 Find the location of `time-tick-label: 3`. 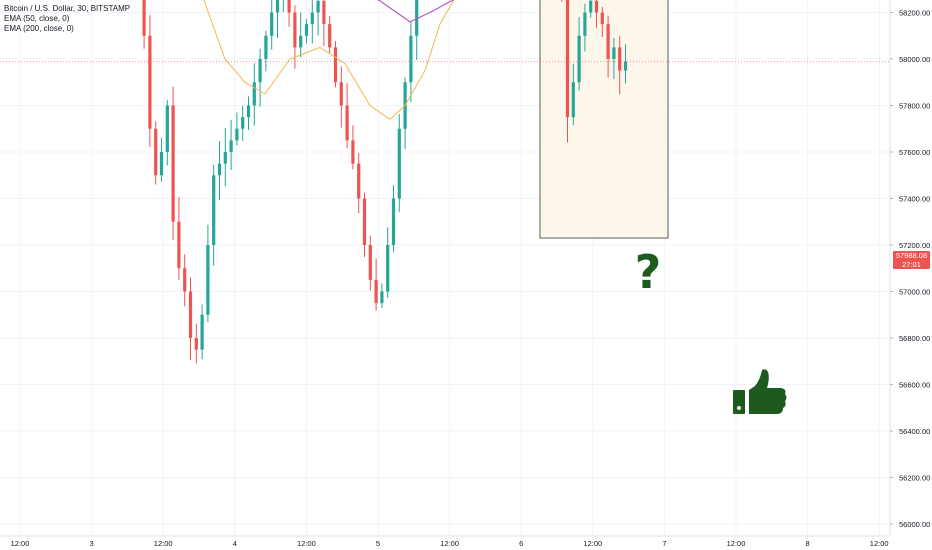

time-tick-label: 3 is located at coordinates (92, 543).